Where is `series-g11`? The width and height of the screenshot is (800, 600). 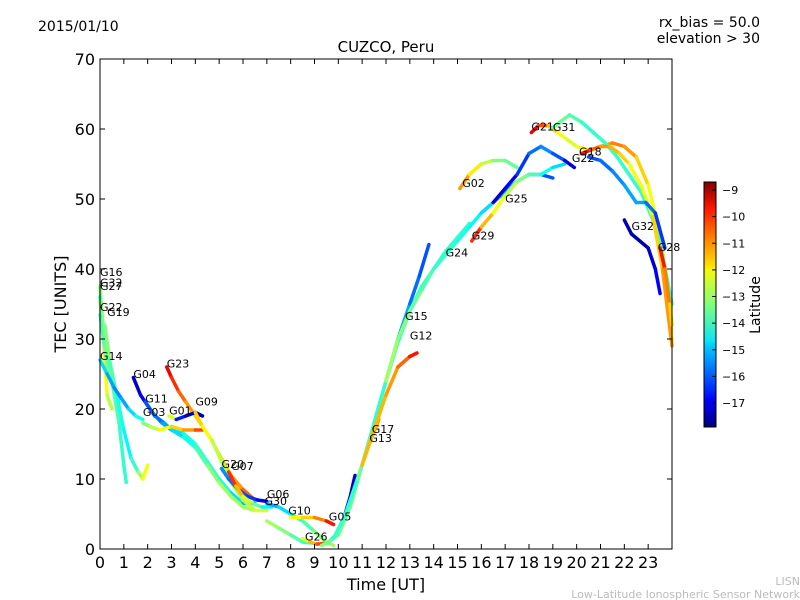
series-g11 is located at coordinates (200, 456).